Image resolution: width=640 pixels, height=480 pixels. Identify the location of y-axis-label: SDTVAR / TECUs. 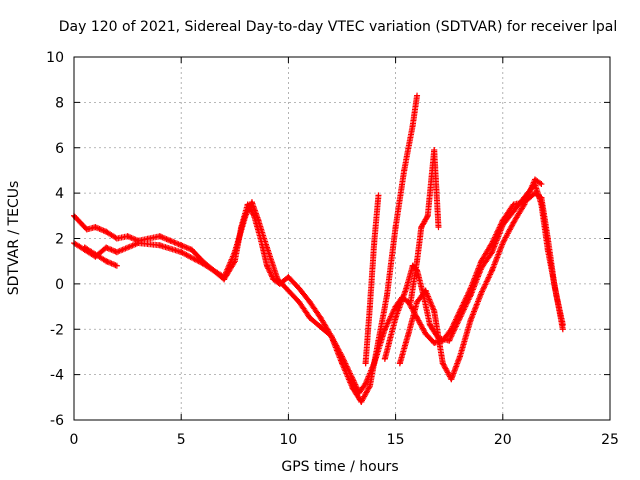
(14, 238).